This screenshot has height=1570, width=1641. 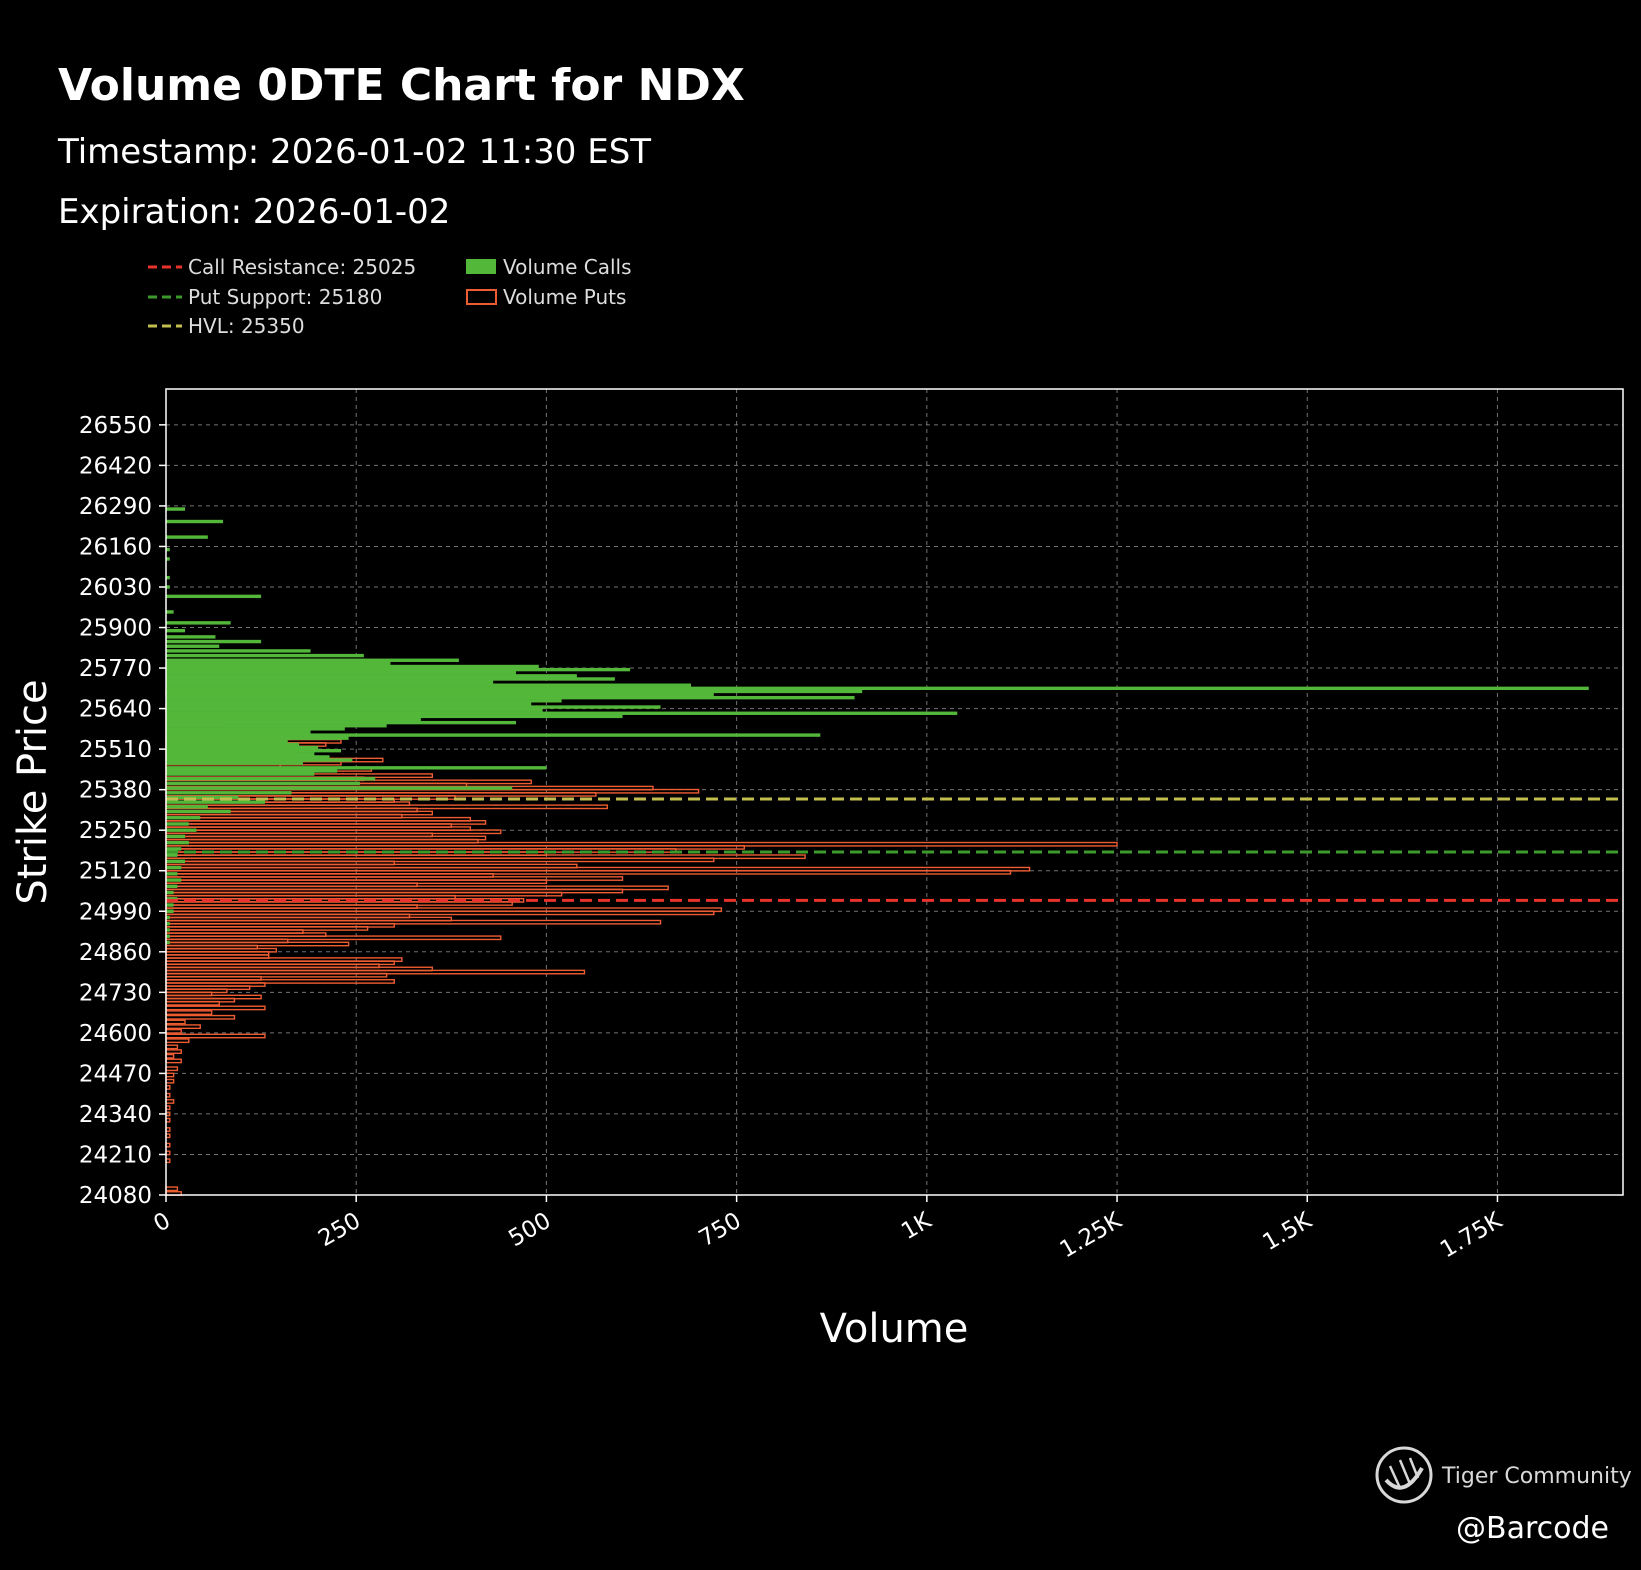 I want to click on legend-hvl-label: HVL: 25350, so click(x=246, y=326).